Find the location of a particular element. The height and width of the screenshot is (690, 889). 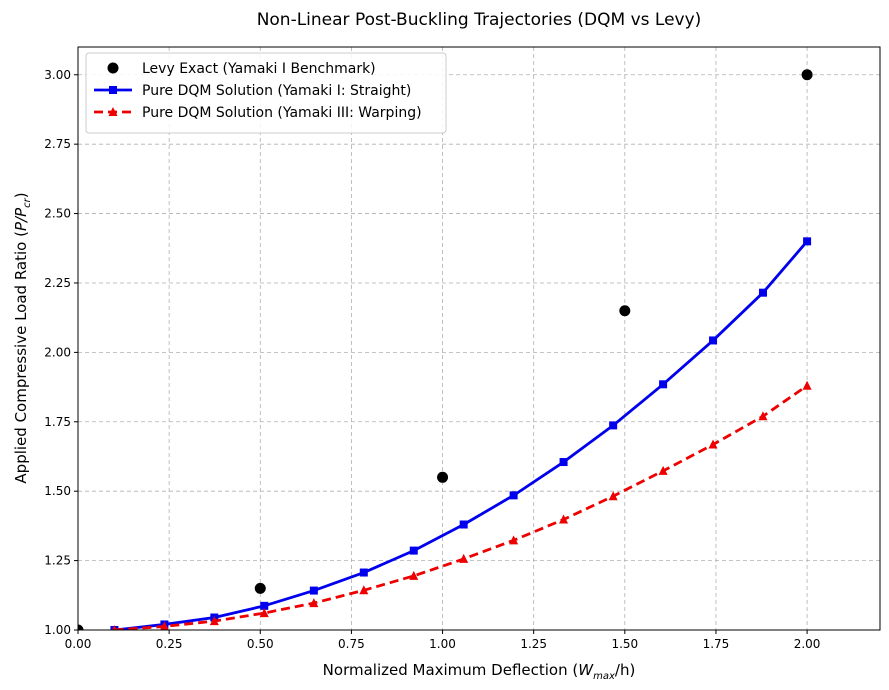

x-tick-label: 1.25 is located at coordinates (533, 644).